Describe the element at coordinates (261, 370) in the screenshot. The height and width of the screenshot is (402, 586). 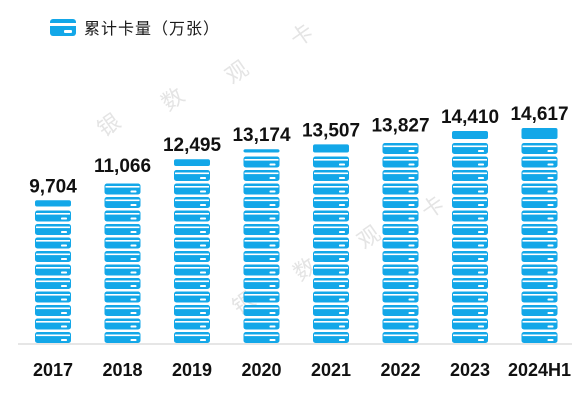
I see `x-tick-label: 2020` at that location.